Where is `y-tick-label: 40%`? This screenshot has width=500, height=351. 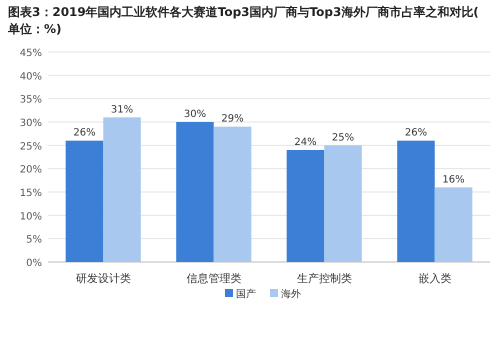
y-tick-label: 40% is located at coordinates (31, 76).